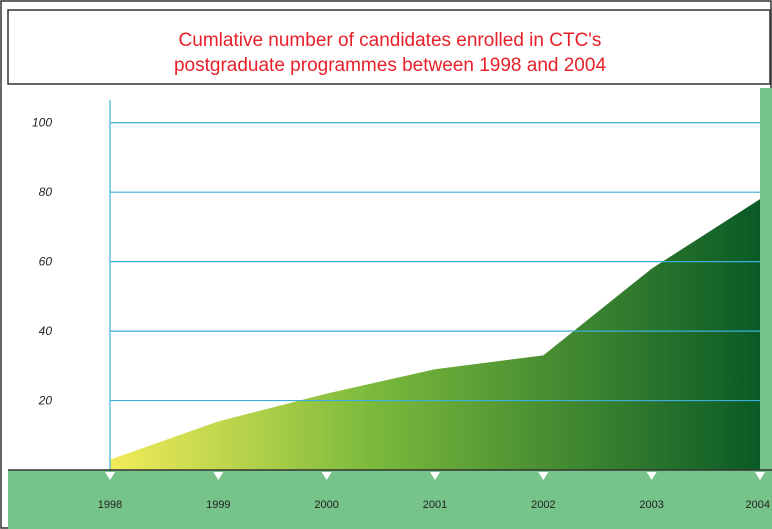  I want to click on x-tick-label: 2001, so click(435, 505).